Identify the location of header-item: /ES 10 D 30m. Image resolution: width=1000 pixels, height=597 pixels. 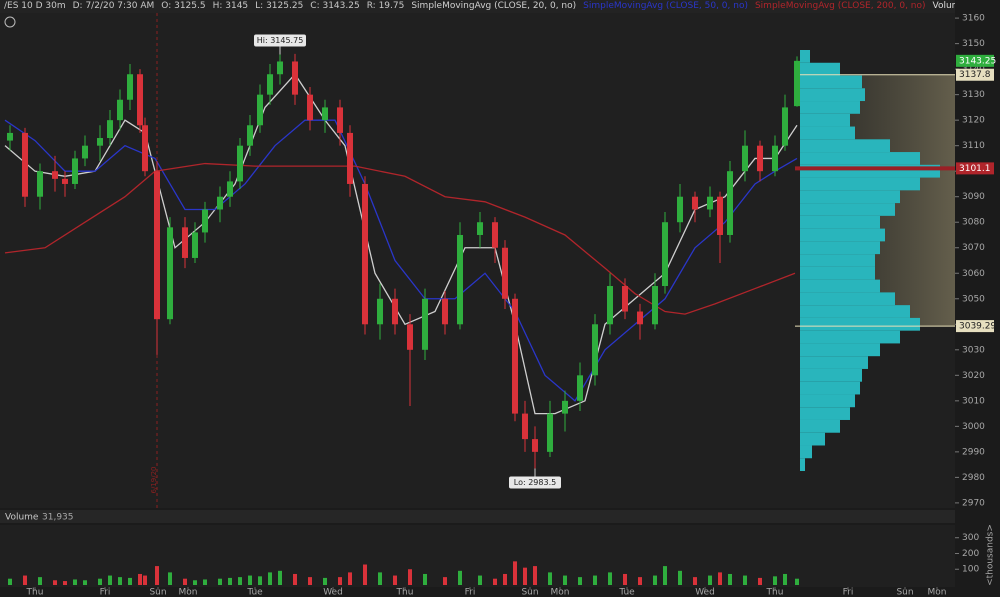
(35, 6).